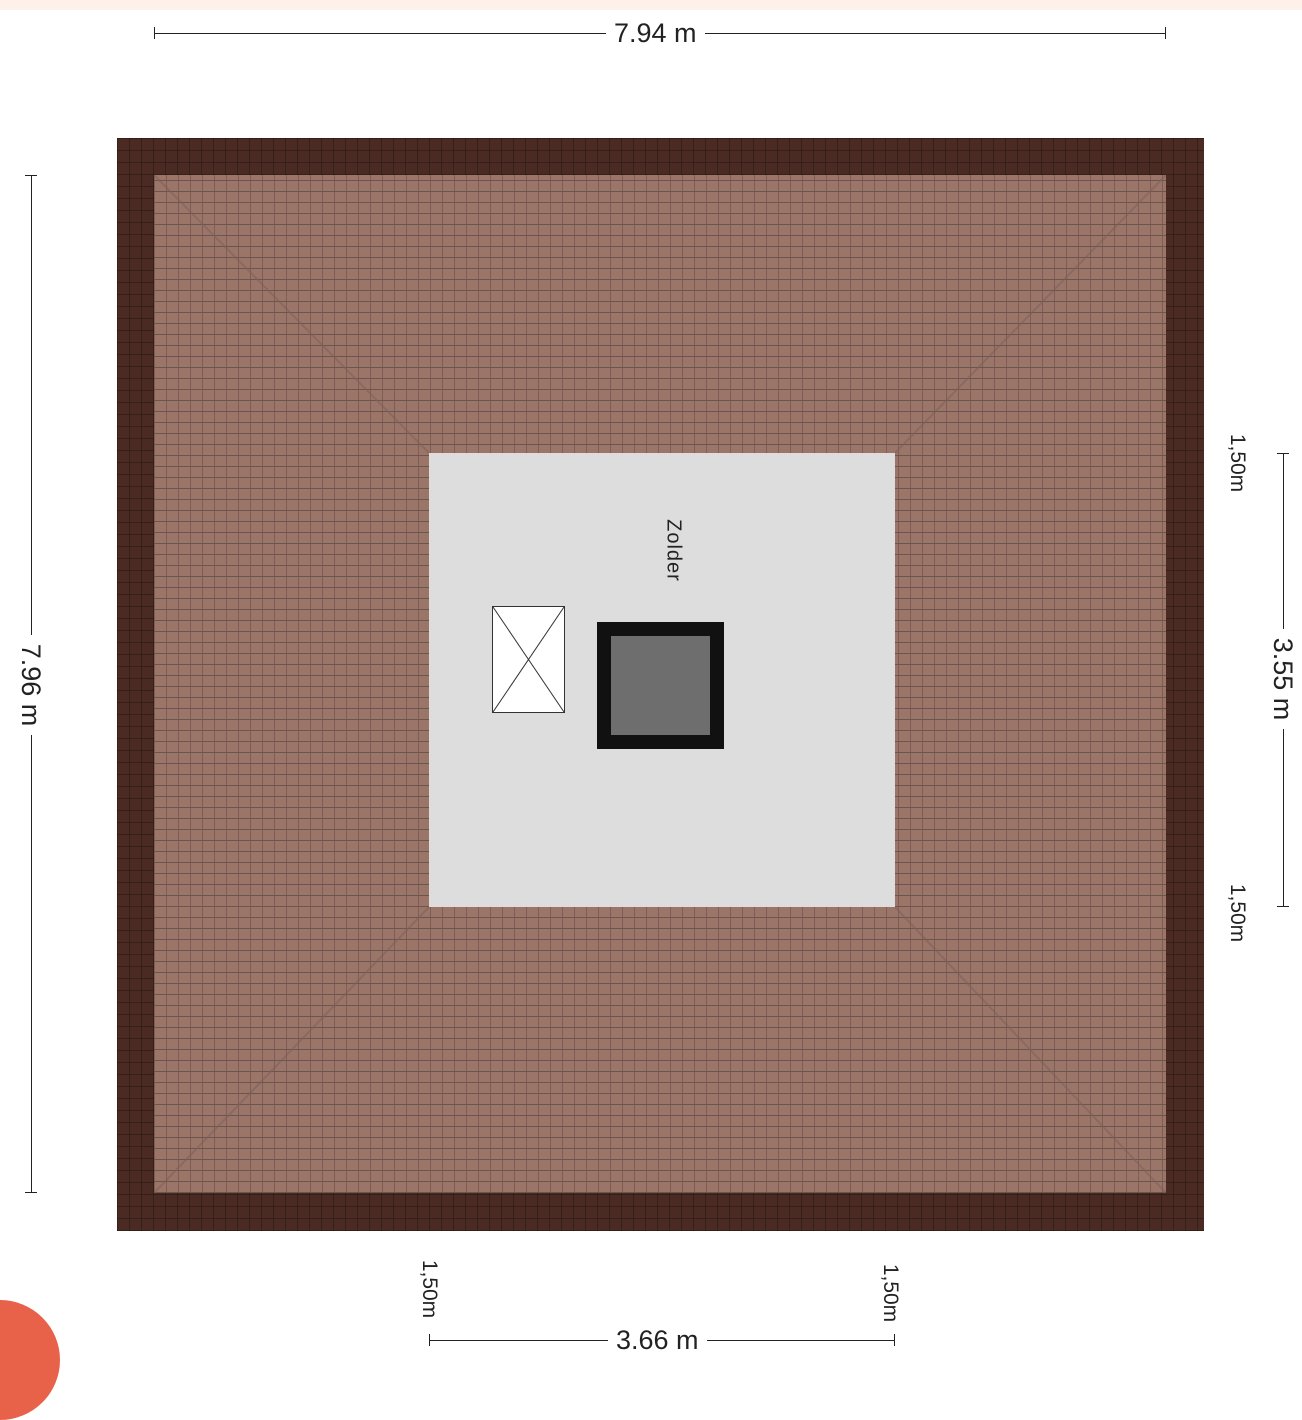 This screenshot has width=1302, height=1420. What do you see at coordinates (655, 33) in the screenshot?
I see `top-width-label: 7.94 m` at bounding box center [655, 33].